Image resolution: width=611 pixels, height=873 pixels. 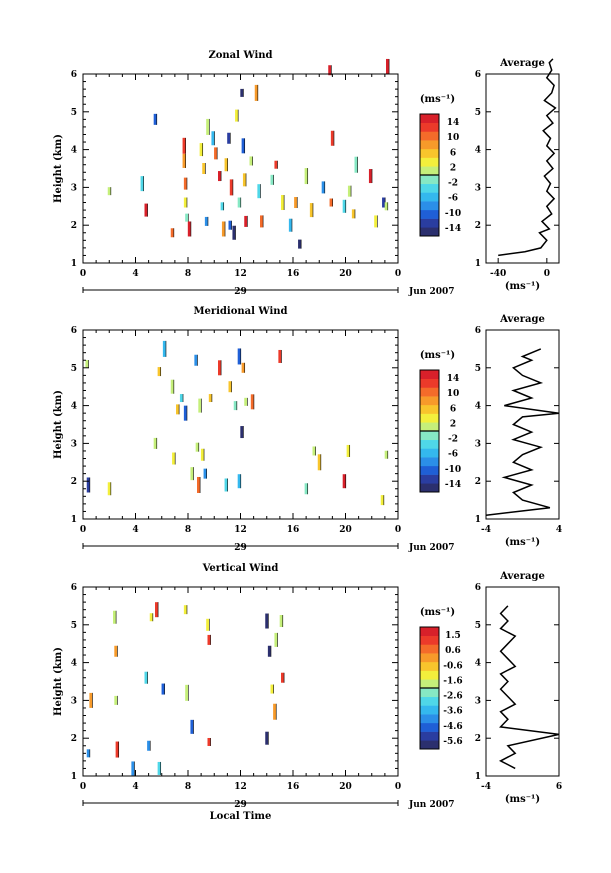 What do you see at coordinates (74, 701) in the screenshot?
I see `y-tick-label: 3` at bounding box center [74, 701].